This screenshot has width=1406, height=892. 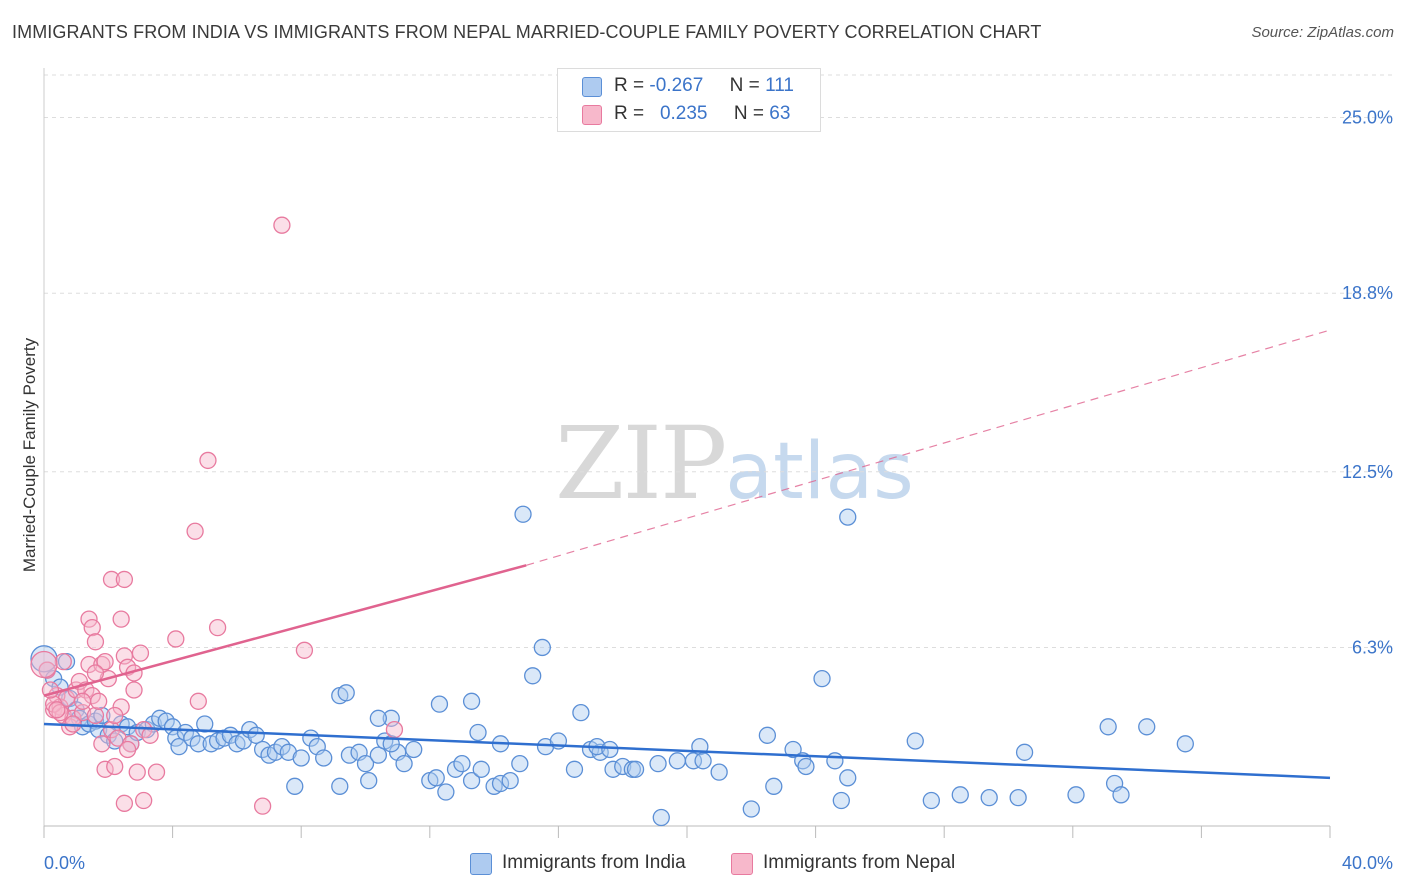 I want to click on legend-nepal-r-label: R =, so click(x=629, y=113).